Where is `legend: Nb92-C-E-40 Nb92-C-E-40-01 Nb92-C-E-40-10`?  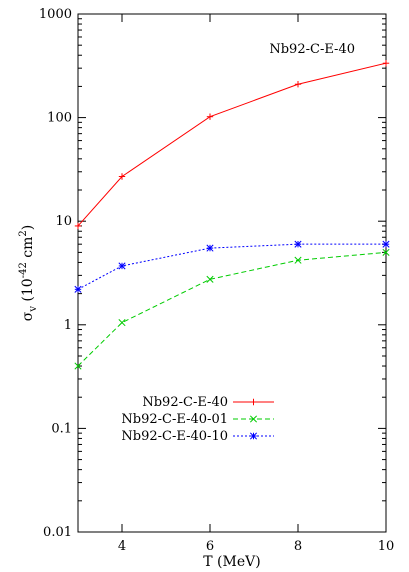
legend: Nb92-C-E-40 Nb92-C-E-40-01 Nb92-C-E-40-10 is located at coordinates (197, 419).